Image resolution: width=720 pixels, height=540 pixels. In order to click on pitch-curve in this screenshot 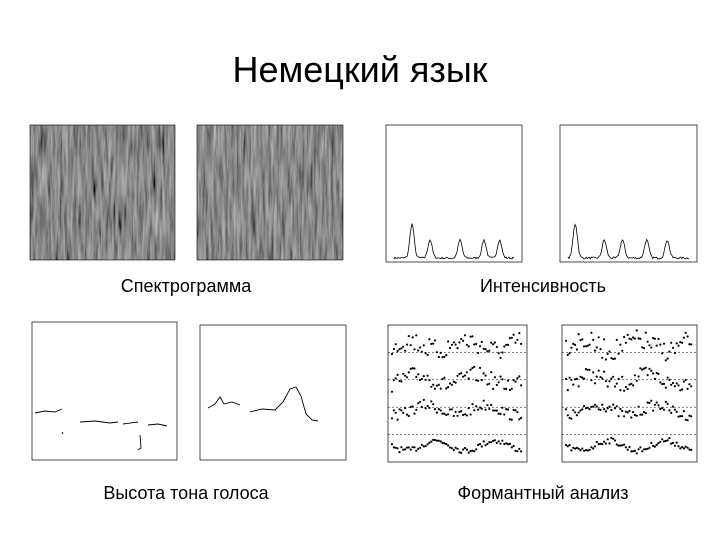, I will do `click(101, 441)`.